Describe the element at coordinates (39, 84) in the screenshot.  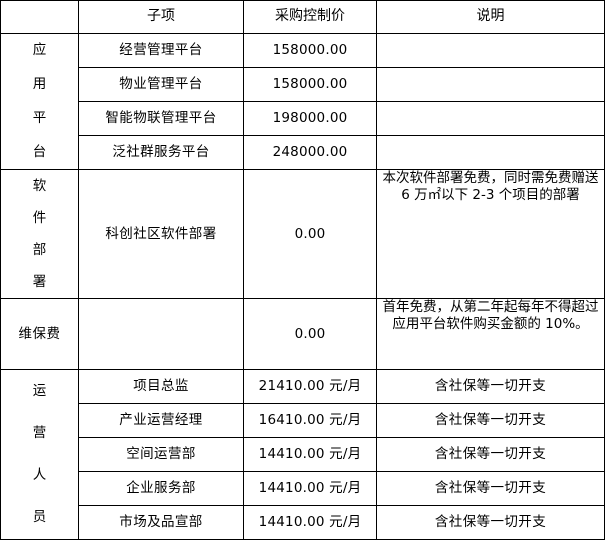
I see `vertical-char: 用` at that location.